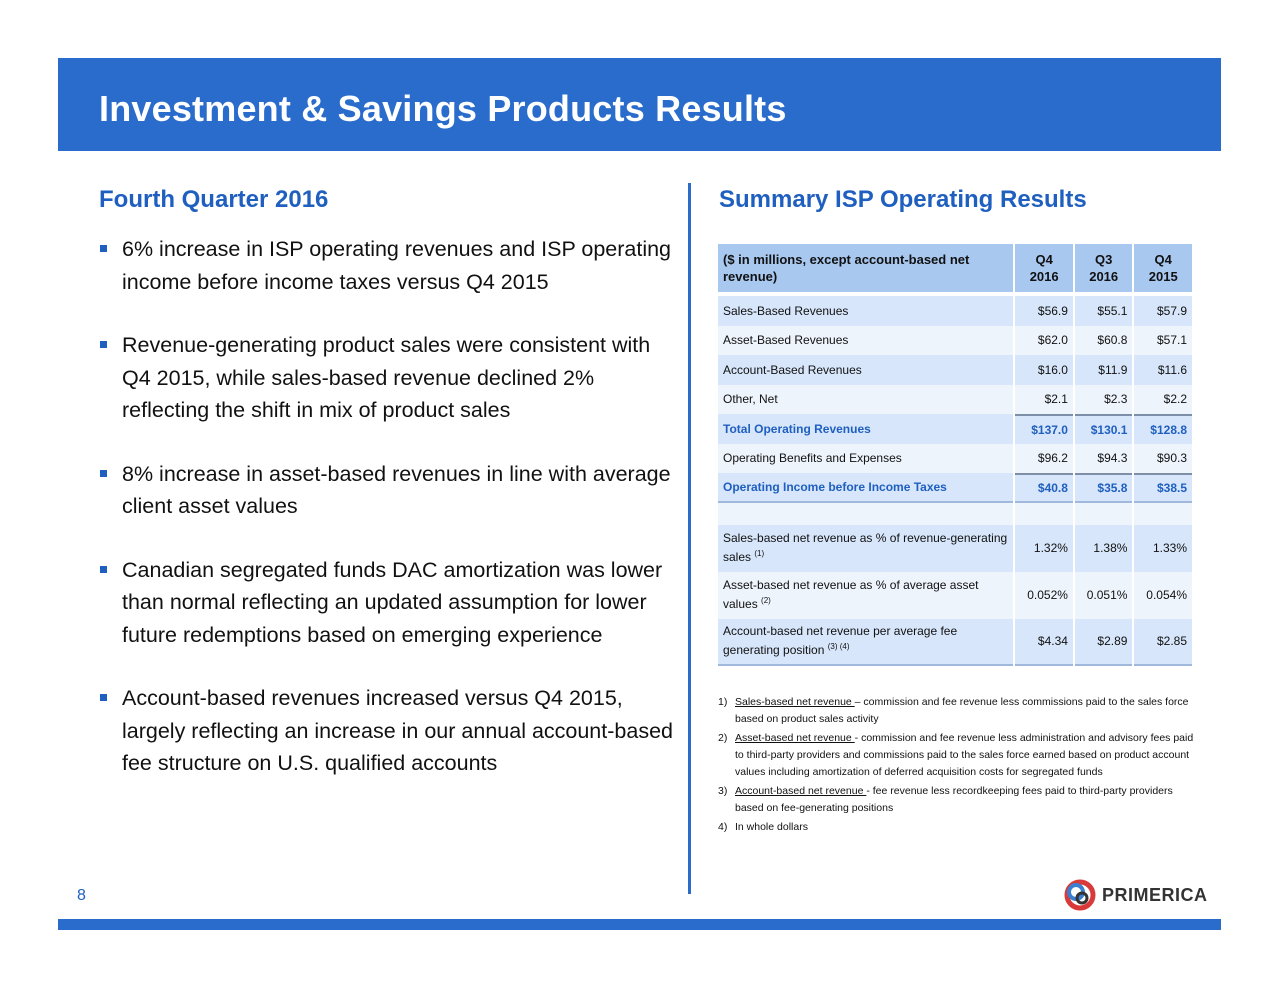  I want to click on table-cell: $90.3, so click(1163, 458).